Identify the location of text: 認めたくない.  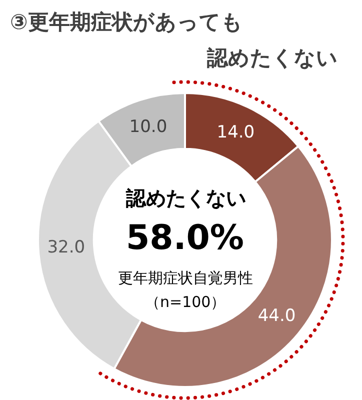
(185, 198).